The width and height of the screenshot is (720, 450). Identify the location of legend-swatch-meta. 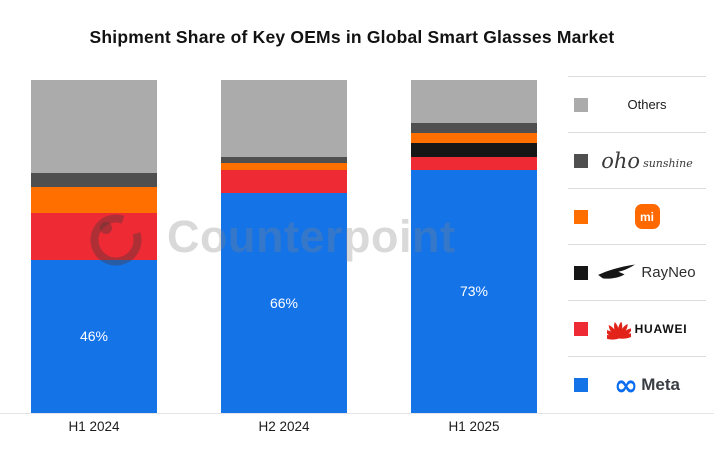
(581, 384).